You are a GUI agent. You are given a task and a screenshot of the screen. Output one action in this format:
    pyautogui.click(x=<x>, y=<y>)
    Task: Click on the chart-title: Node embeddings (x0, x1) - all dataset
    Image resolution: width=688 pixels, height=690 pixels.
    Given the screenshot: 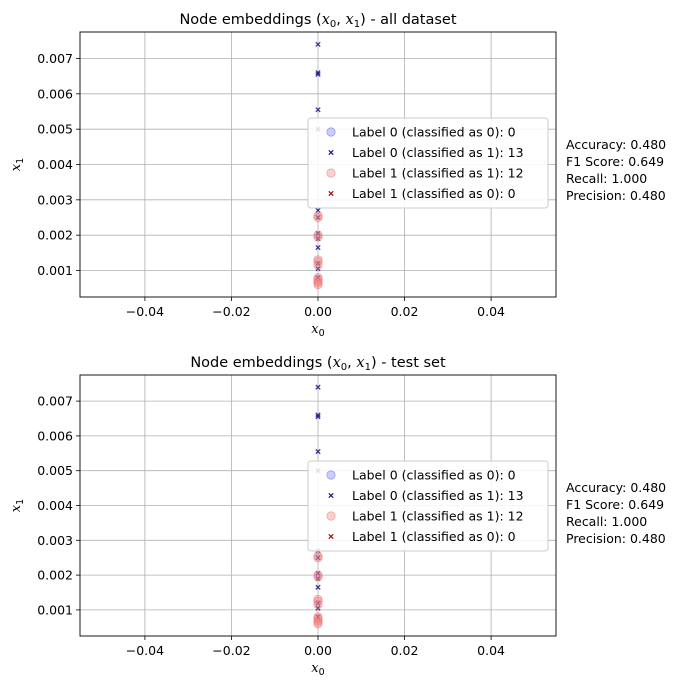 What is the action you would take?
    pyautogui.click(x=317, y=21)
    